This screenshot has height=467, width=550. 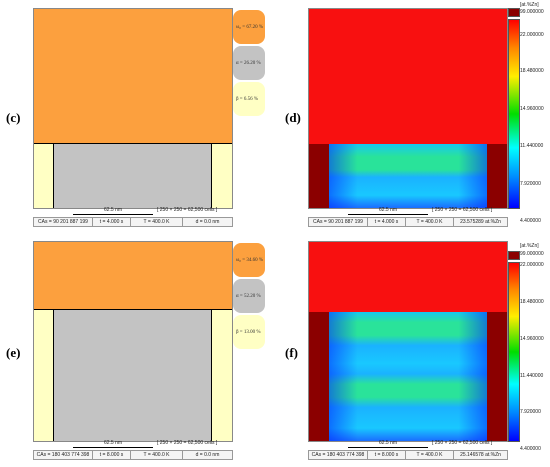 What do you see at coordinates (514, 352) in the screenshot?
I see `colorbar-f` at bounding box center [514, 352].